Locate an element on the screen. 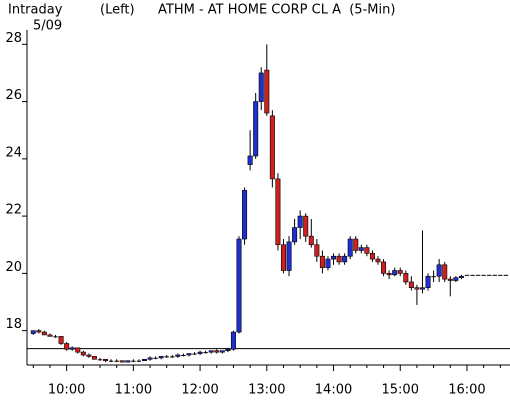 The image size is (510, 401). x-tick-label: 16:00 is located at coordinates (466, 390).